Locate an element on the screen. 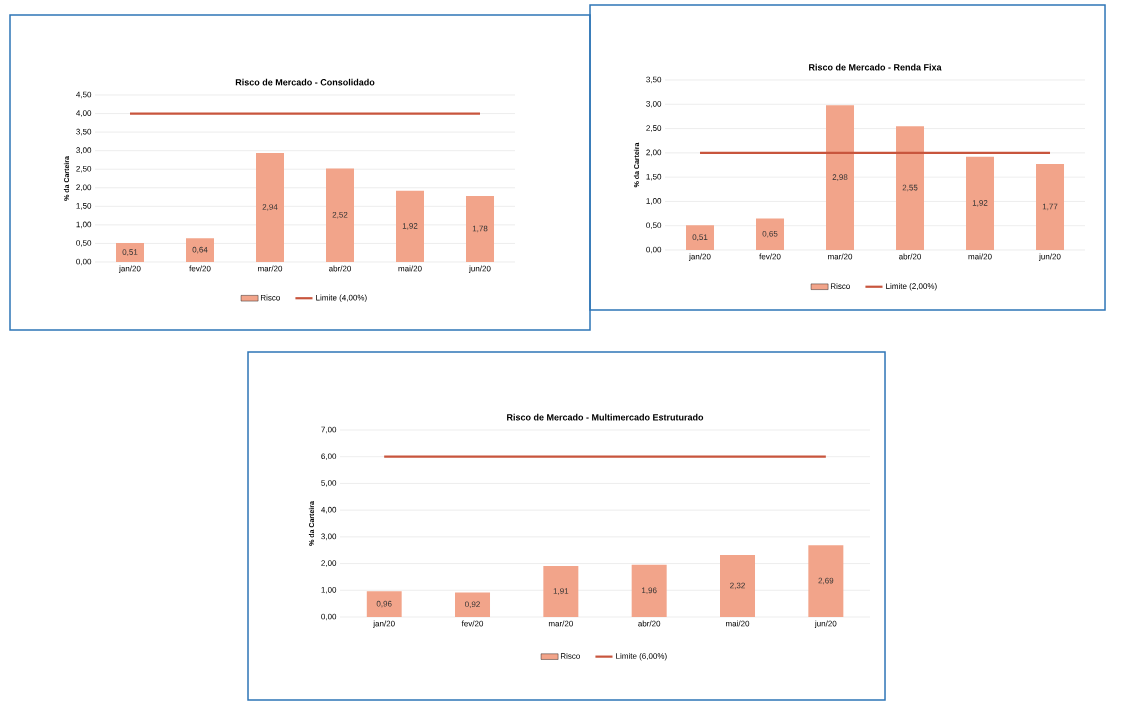 The width and height of the screenshot is (1123, 704). data-label: 2,32 is located at coordinates (737, 586).